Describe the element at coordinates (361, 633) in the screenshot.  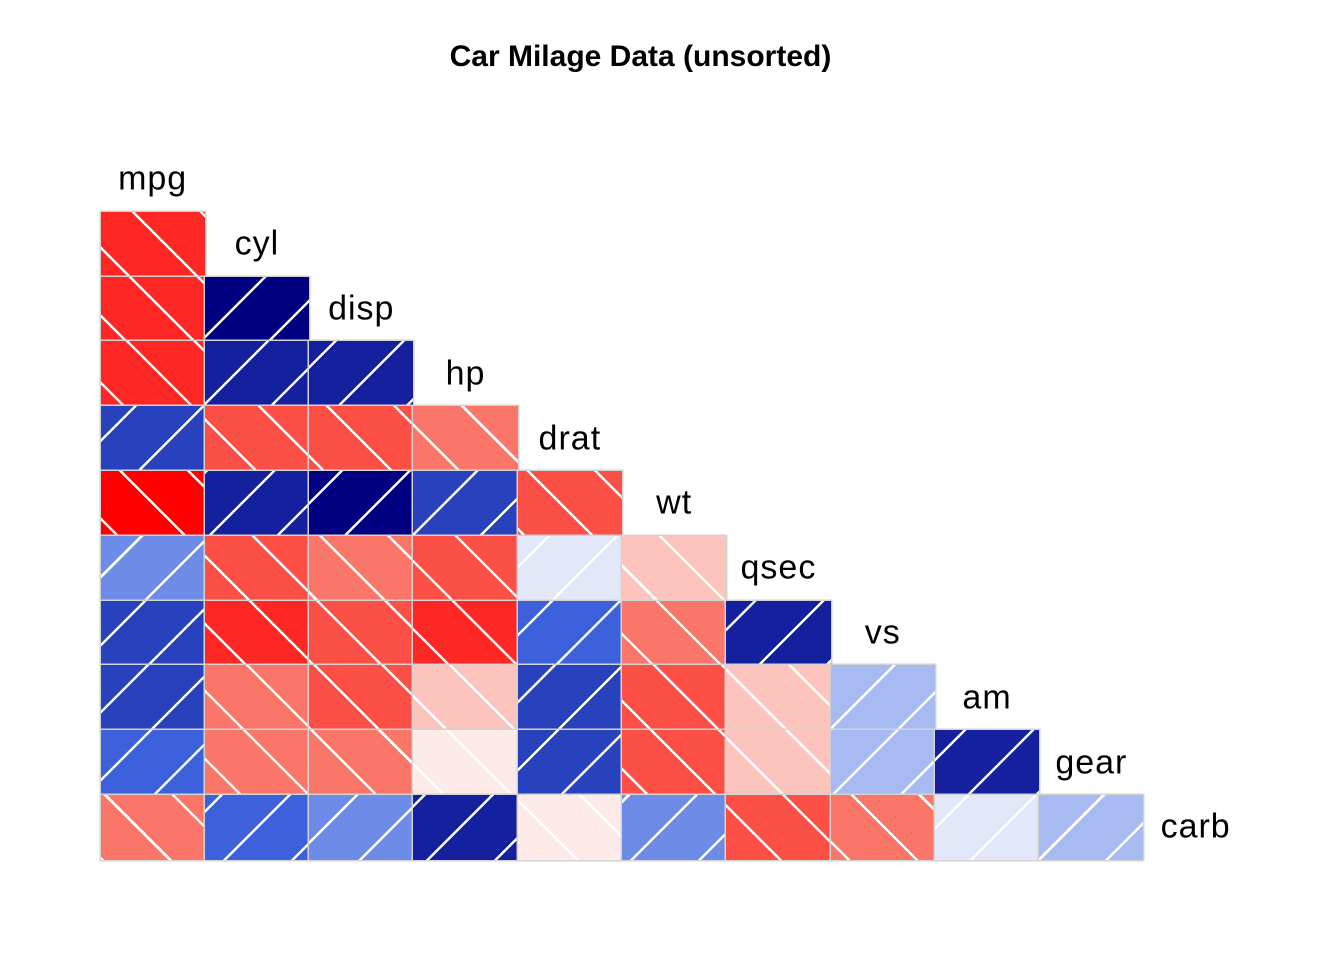
I see `corr-cell-vs-disp` at that location.